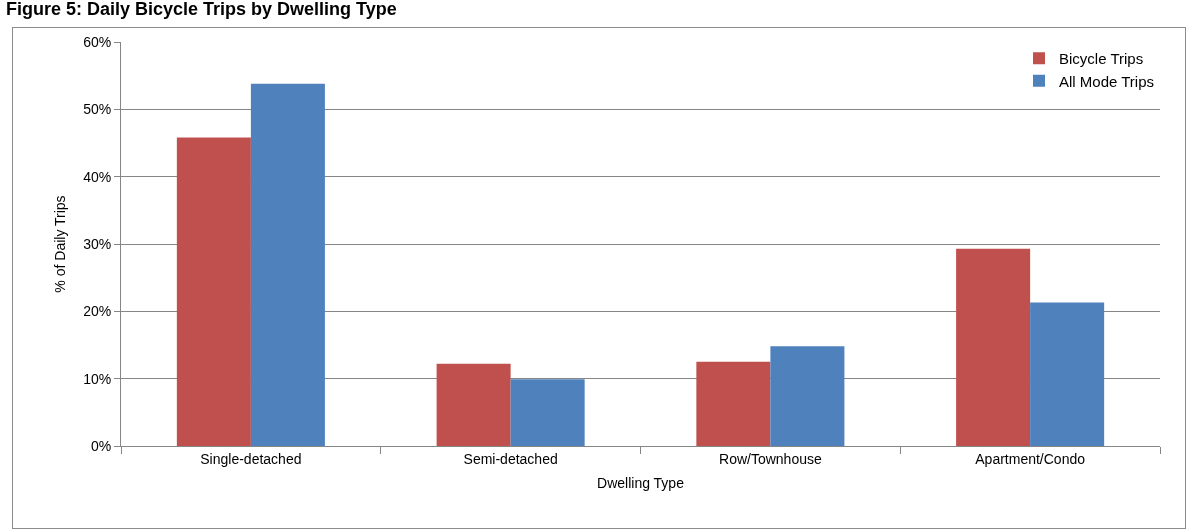 This screenshot has height=531, width=1188. Describe the element at coordinates (1101, 59) in the screenshot. I see `legend-label: Bicycle Trips` at that location.